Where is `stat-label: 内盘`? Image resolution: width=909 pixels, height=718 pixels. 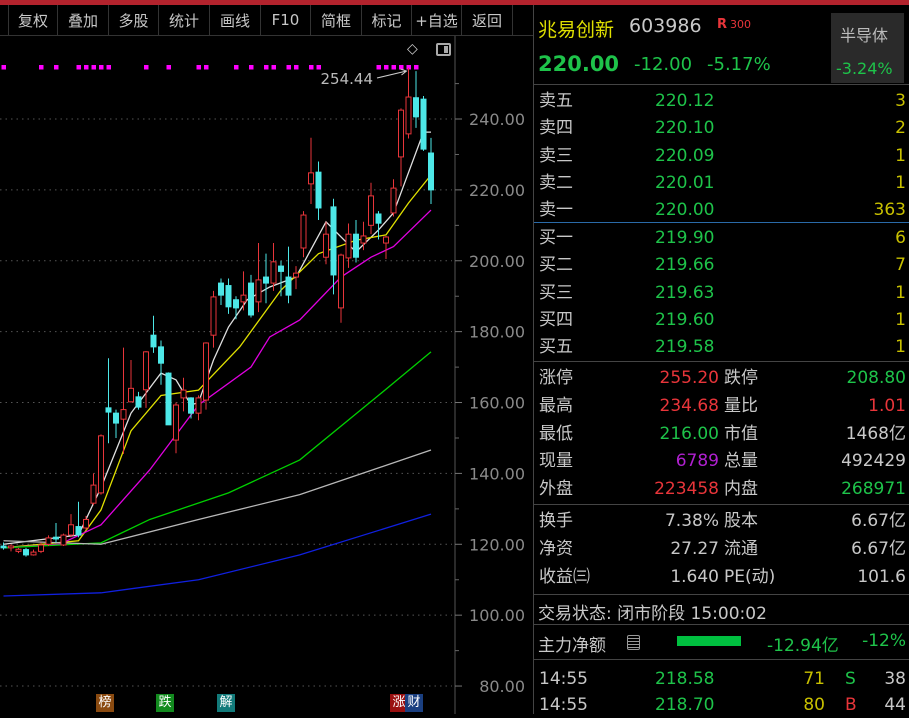
stat-label: 内盘 is located at coordinates (741, 489).